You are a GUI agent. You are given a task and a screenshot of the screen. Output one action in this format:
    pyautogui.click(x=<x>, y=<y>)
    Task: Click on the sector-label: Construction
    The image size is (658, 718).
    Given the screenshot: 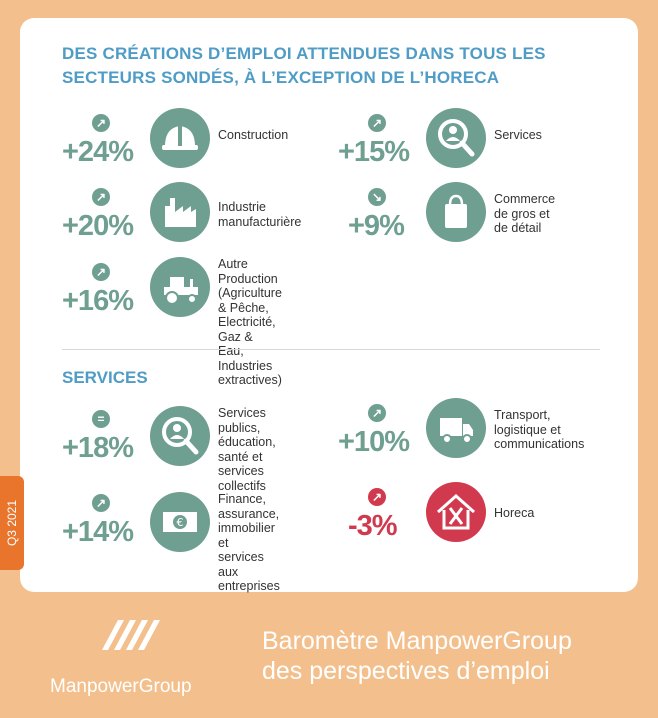 What is the action you would take?
    pyautogui.click(x=253, y=135)
    